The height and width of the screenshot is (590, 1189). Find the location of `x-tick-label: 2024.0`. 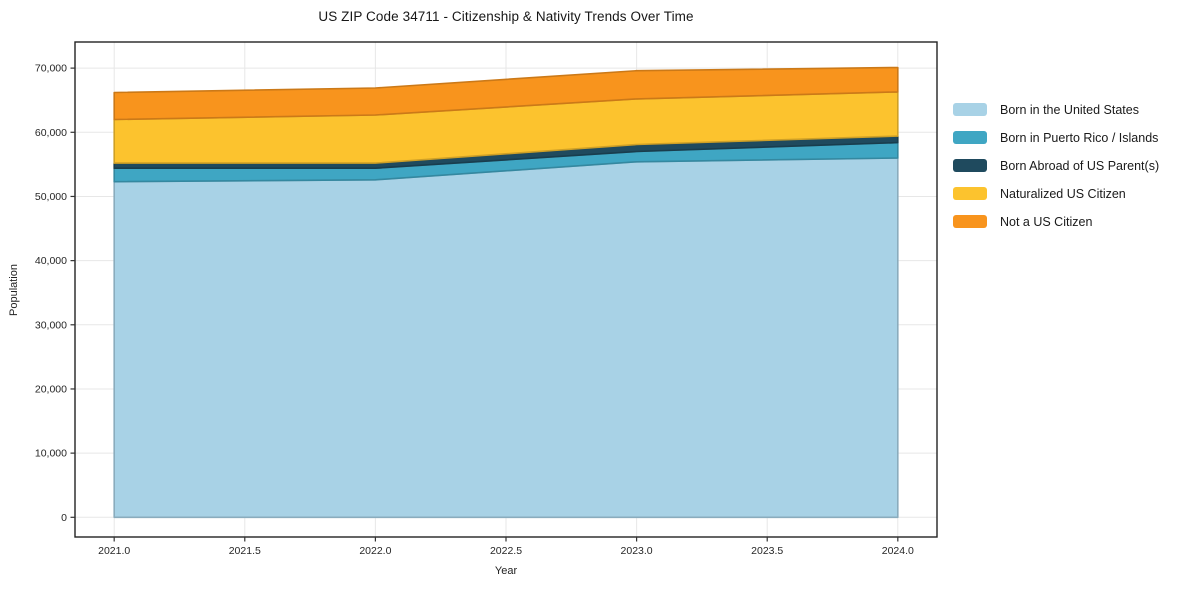

x-tick-label: 2024.0 is located at coordinates (898, 551).